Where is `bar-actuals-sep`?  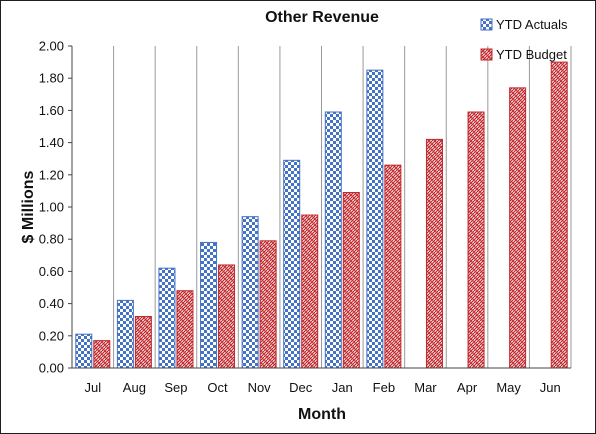 bar-actuals-sep is located at coordinates (167, 318).